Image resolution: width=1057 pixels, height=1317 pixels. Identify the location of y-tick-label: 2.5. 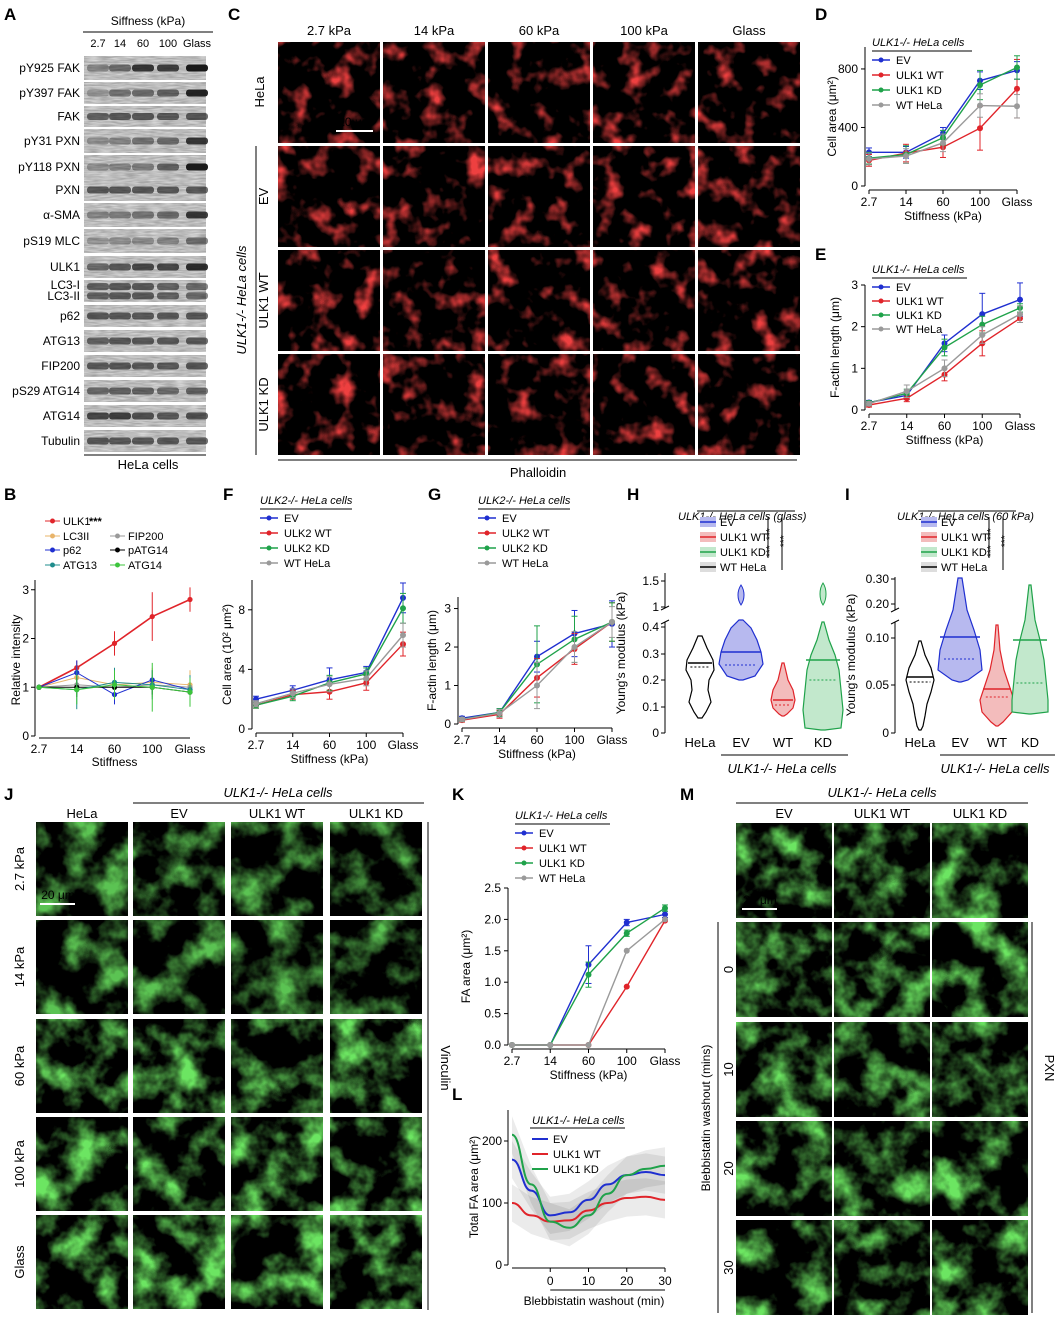
(492, 888).